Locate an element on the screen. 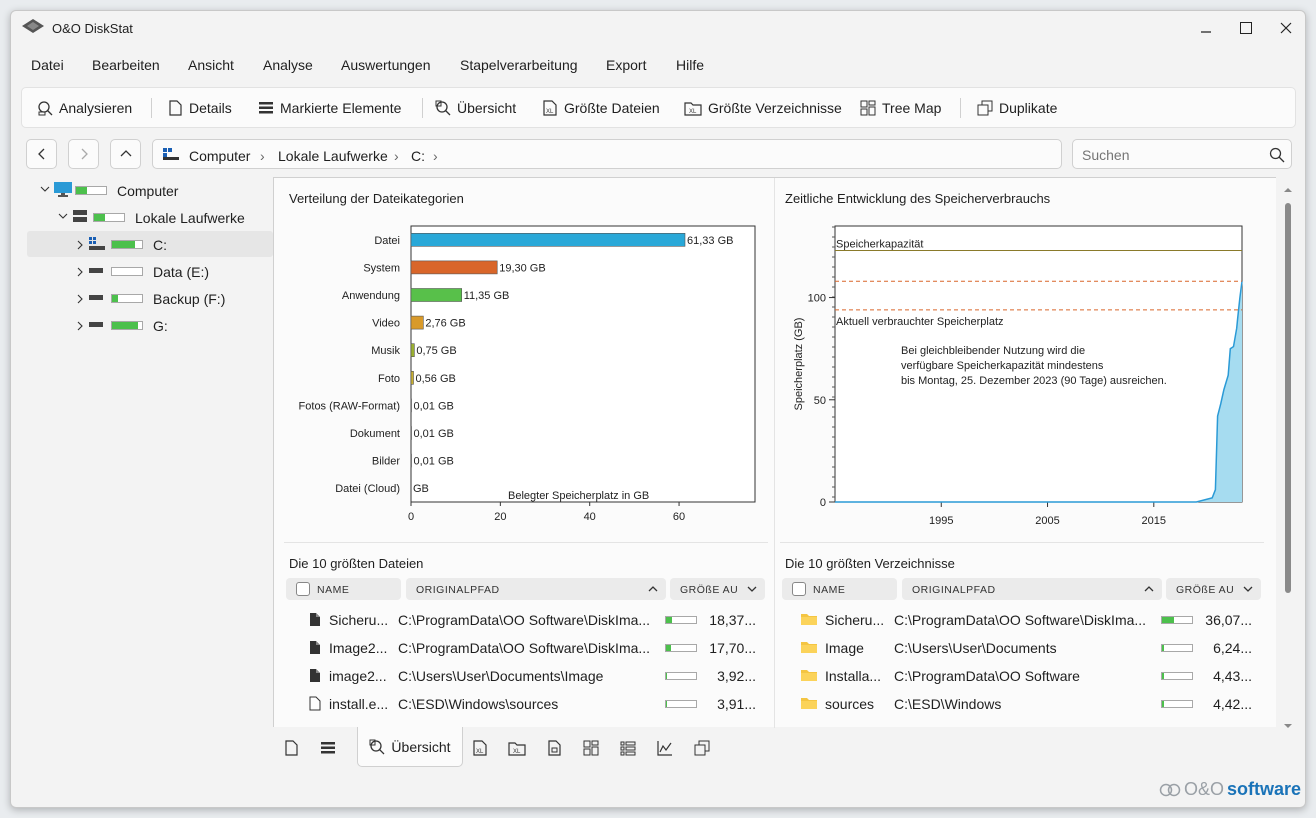  toolbar-separator is located at coordinates (960, 108).